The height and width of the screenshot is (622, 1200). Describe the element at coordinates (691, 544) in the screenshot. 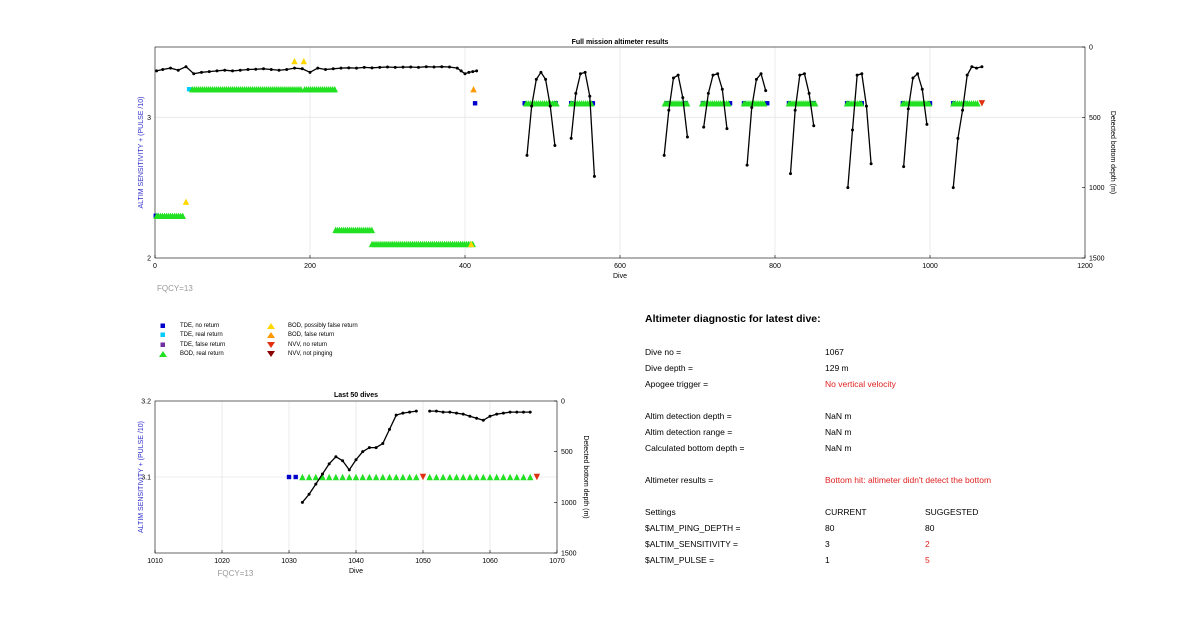

I see `setting-label: $ALTIM_SENSITIVITY =` at that location.